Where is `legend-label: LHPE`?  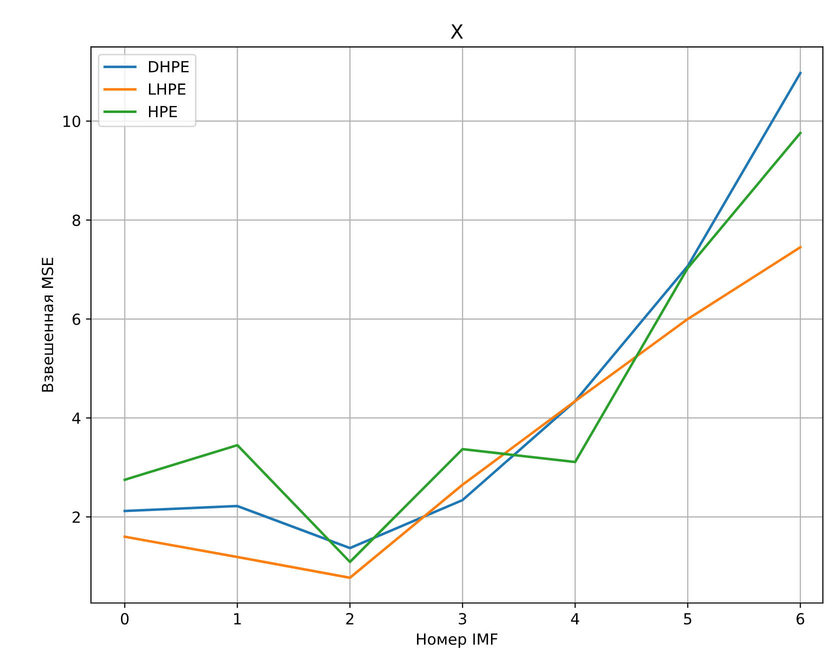 legend-label: LHPE is located at coordinates (167, 89).